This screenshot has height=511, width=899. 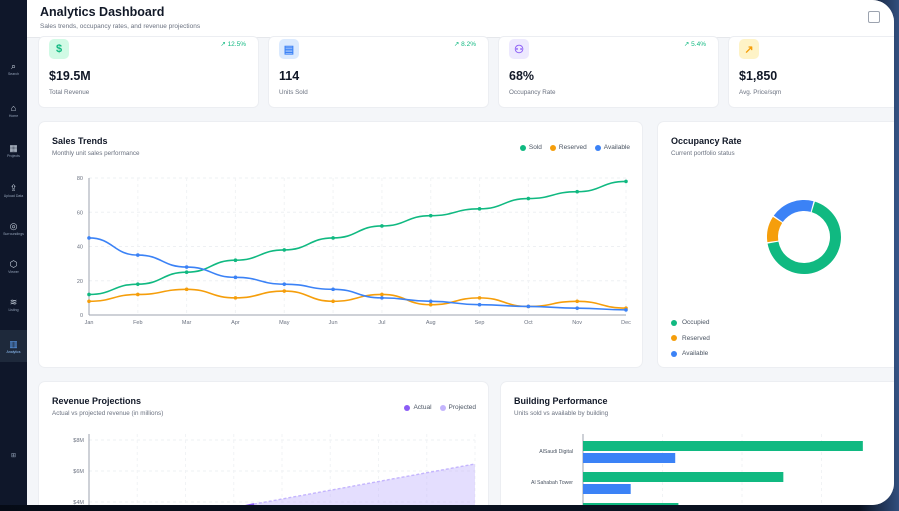 What do you see at coordinates (556, 452) in the screenshot?
I see `category-label: AlSaudi Digital` at bounding box center [556, 452].